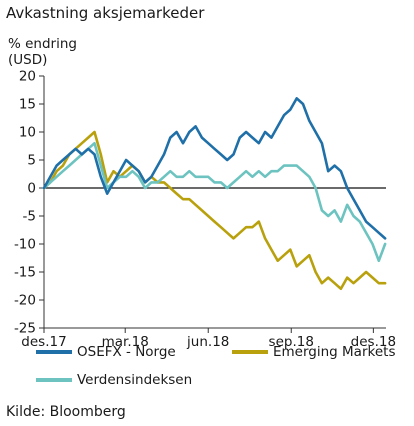 The image size is (414, 426). I want to click on x-tick-label: jun.18, so click(207, 342).